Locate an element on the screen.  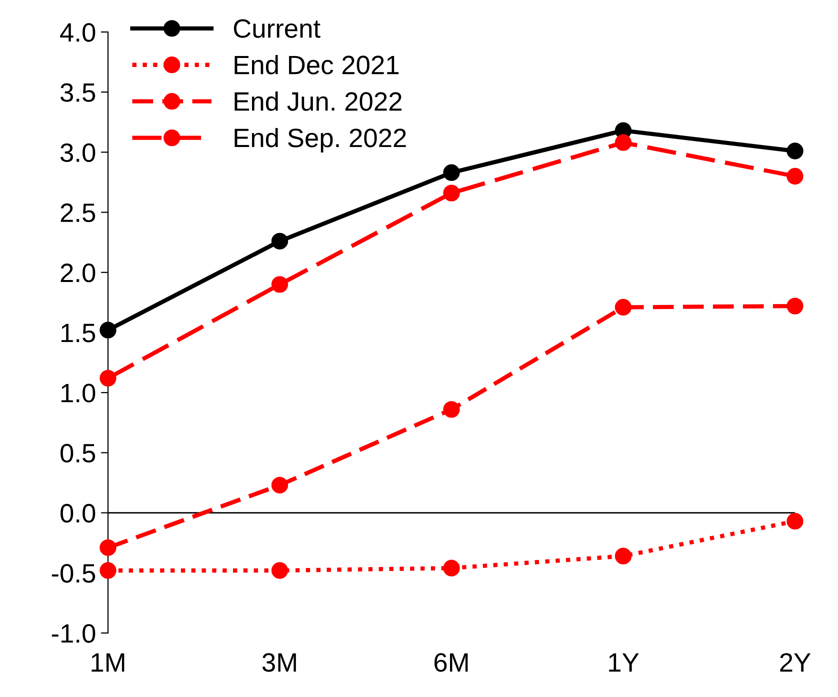
y-tick-label: 1.0 is located at coordinates (79, 393).